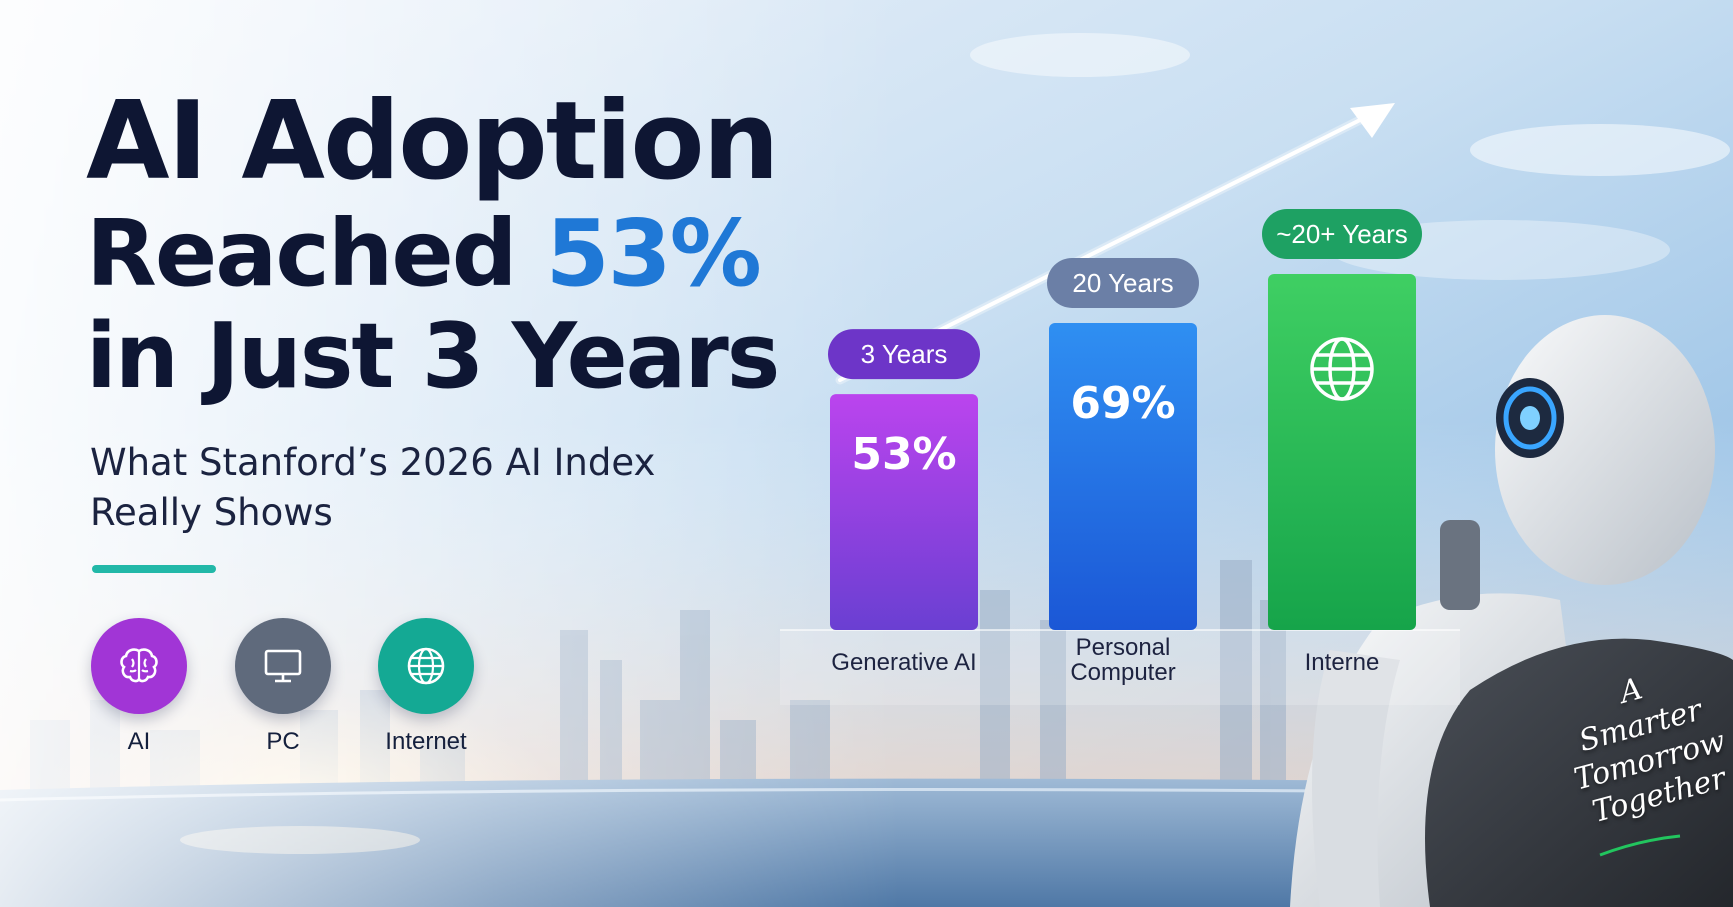 The height and width of the screenshot is (907, 1733). What do you see at coordinates (426, 741) in the screenshot?
I see `icon-label-internet: Internet` at bounding box center [426, 741].